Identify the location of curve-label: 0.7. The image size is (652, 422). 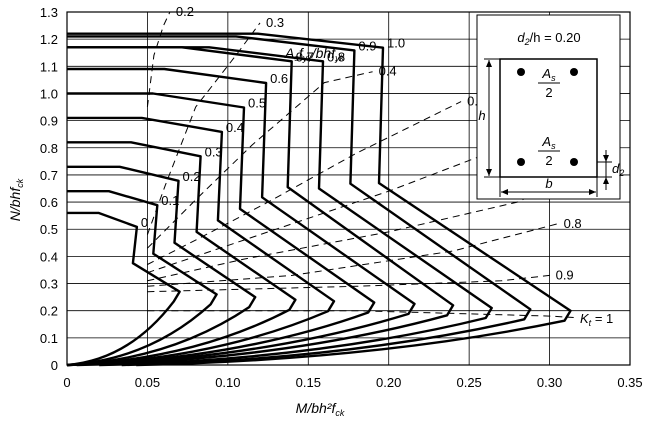
(305, 56).